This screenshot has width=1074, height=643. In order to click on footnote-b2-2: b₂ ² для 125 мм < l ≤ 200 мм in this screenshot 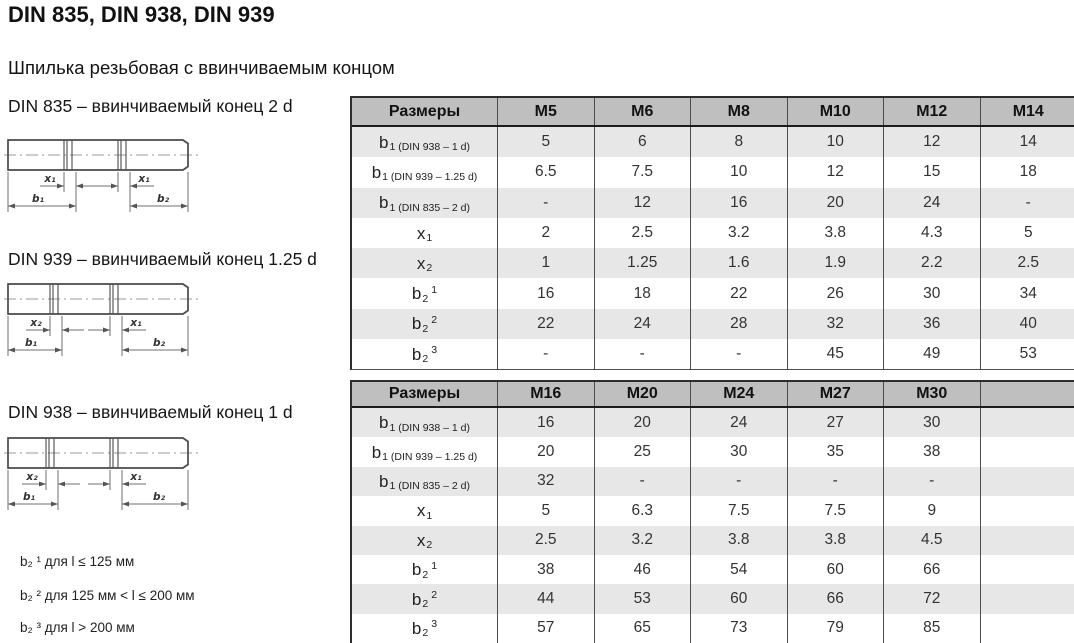, I will do `click(107, 595)`.